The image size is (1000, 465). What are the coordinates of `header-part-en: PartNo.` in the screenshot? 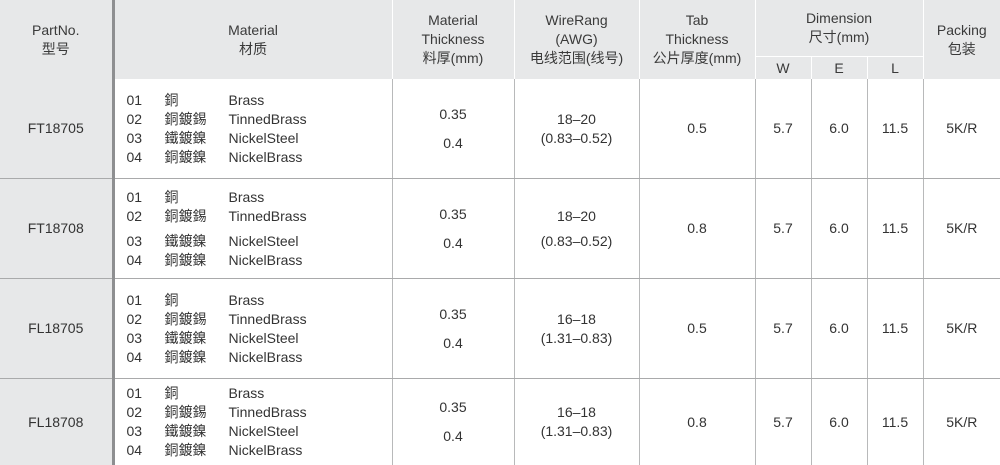 It's located at (56, 30).